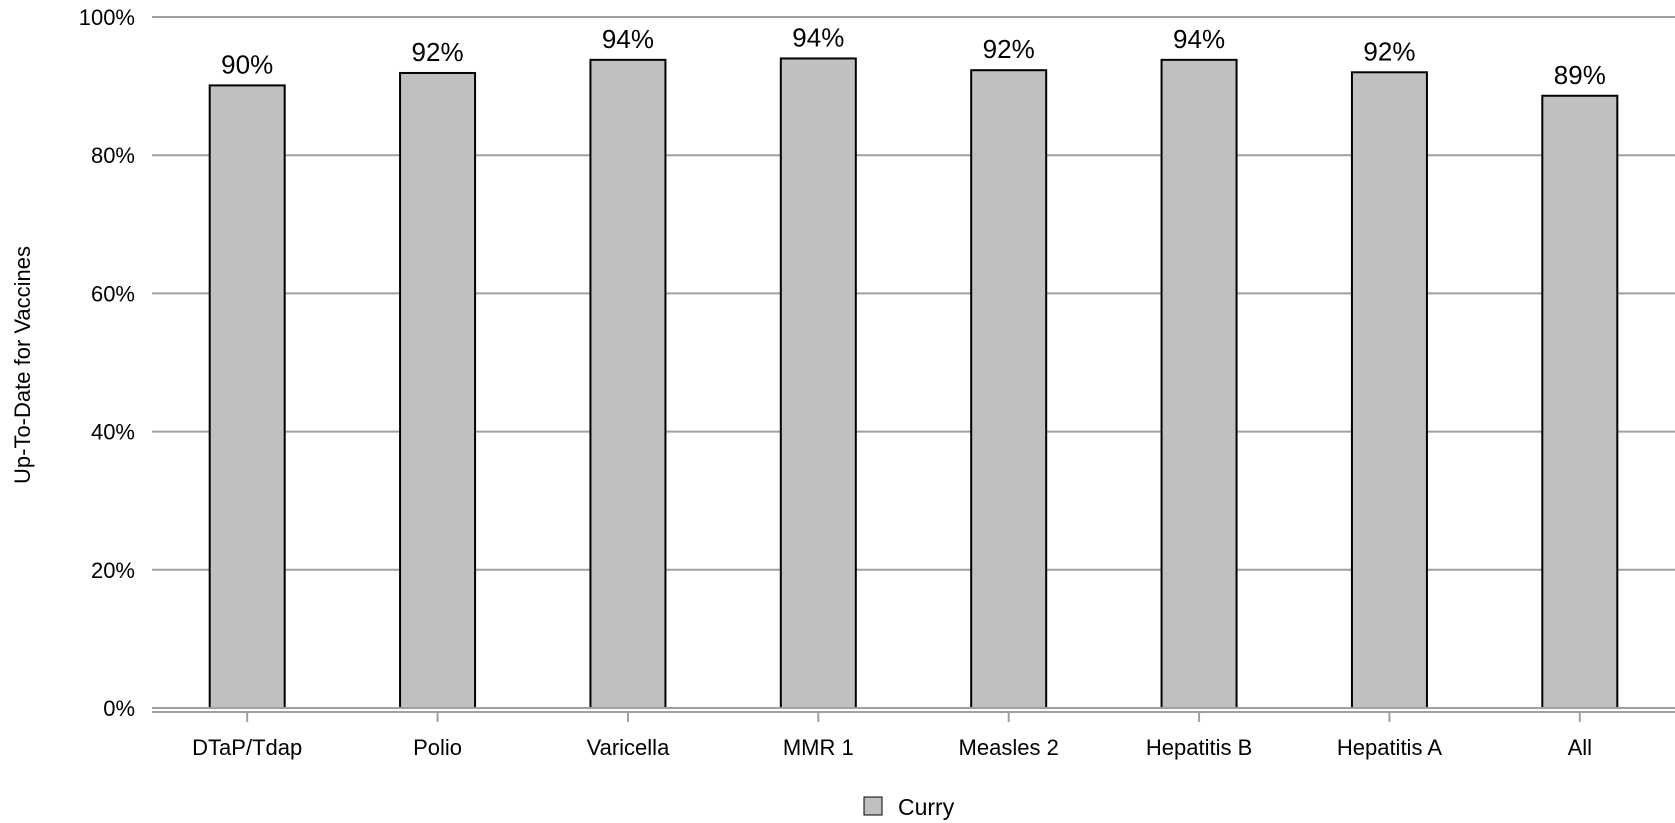  Describe the element at coordinates (437, 747) in the screenshot. I see `x-tick-label: Polio` at that location.